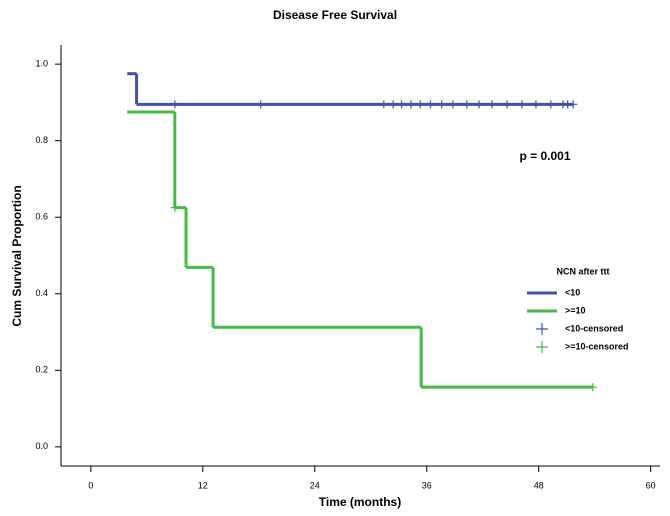  Describe the element at coordinates (539, 485) in the screenshot. I see `x-tick-label: 48` at that location.